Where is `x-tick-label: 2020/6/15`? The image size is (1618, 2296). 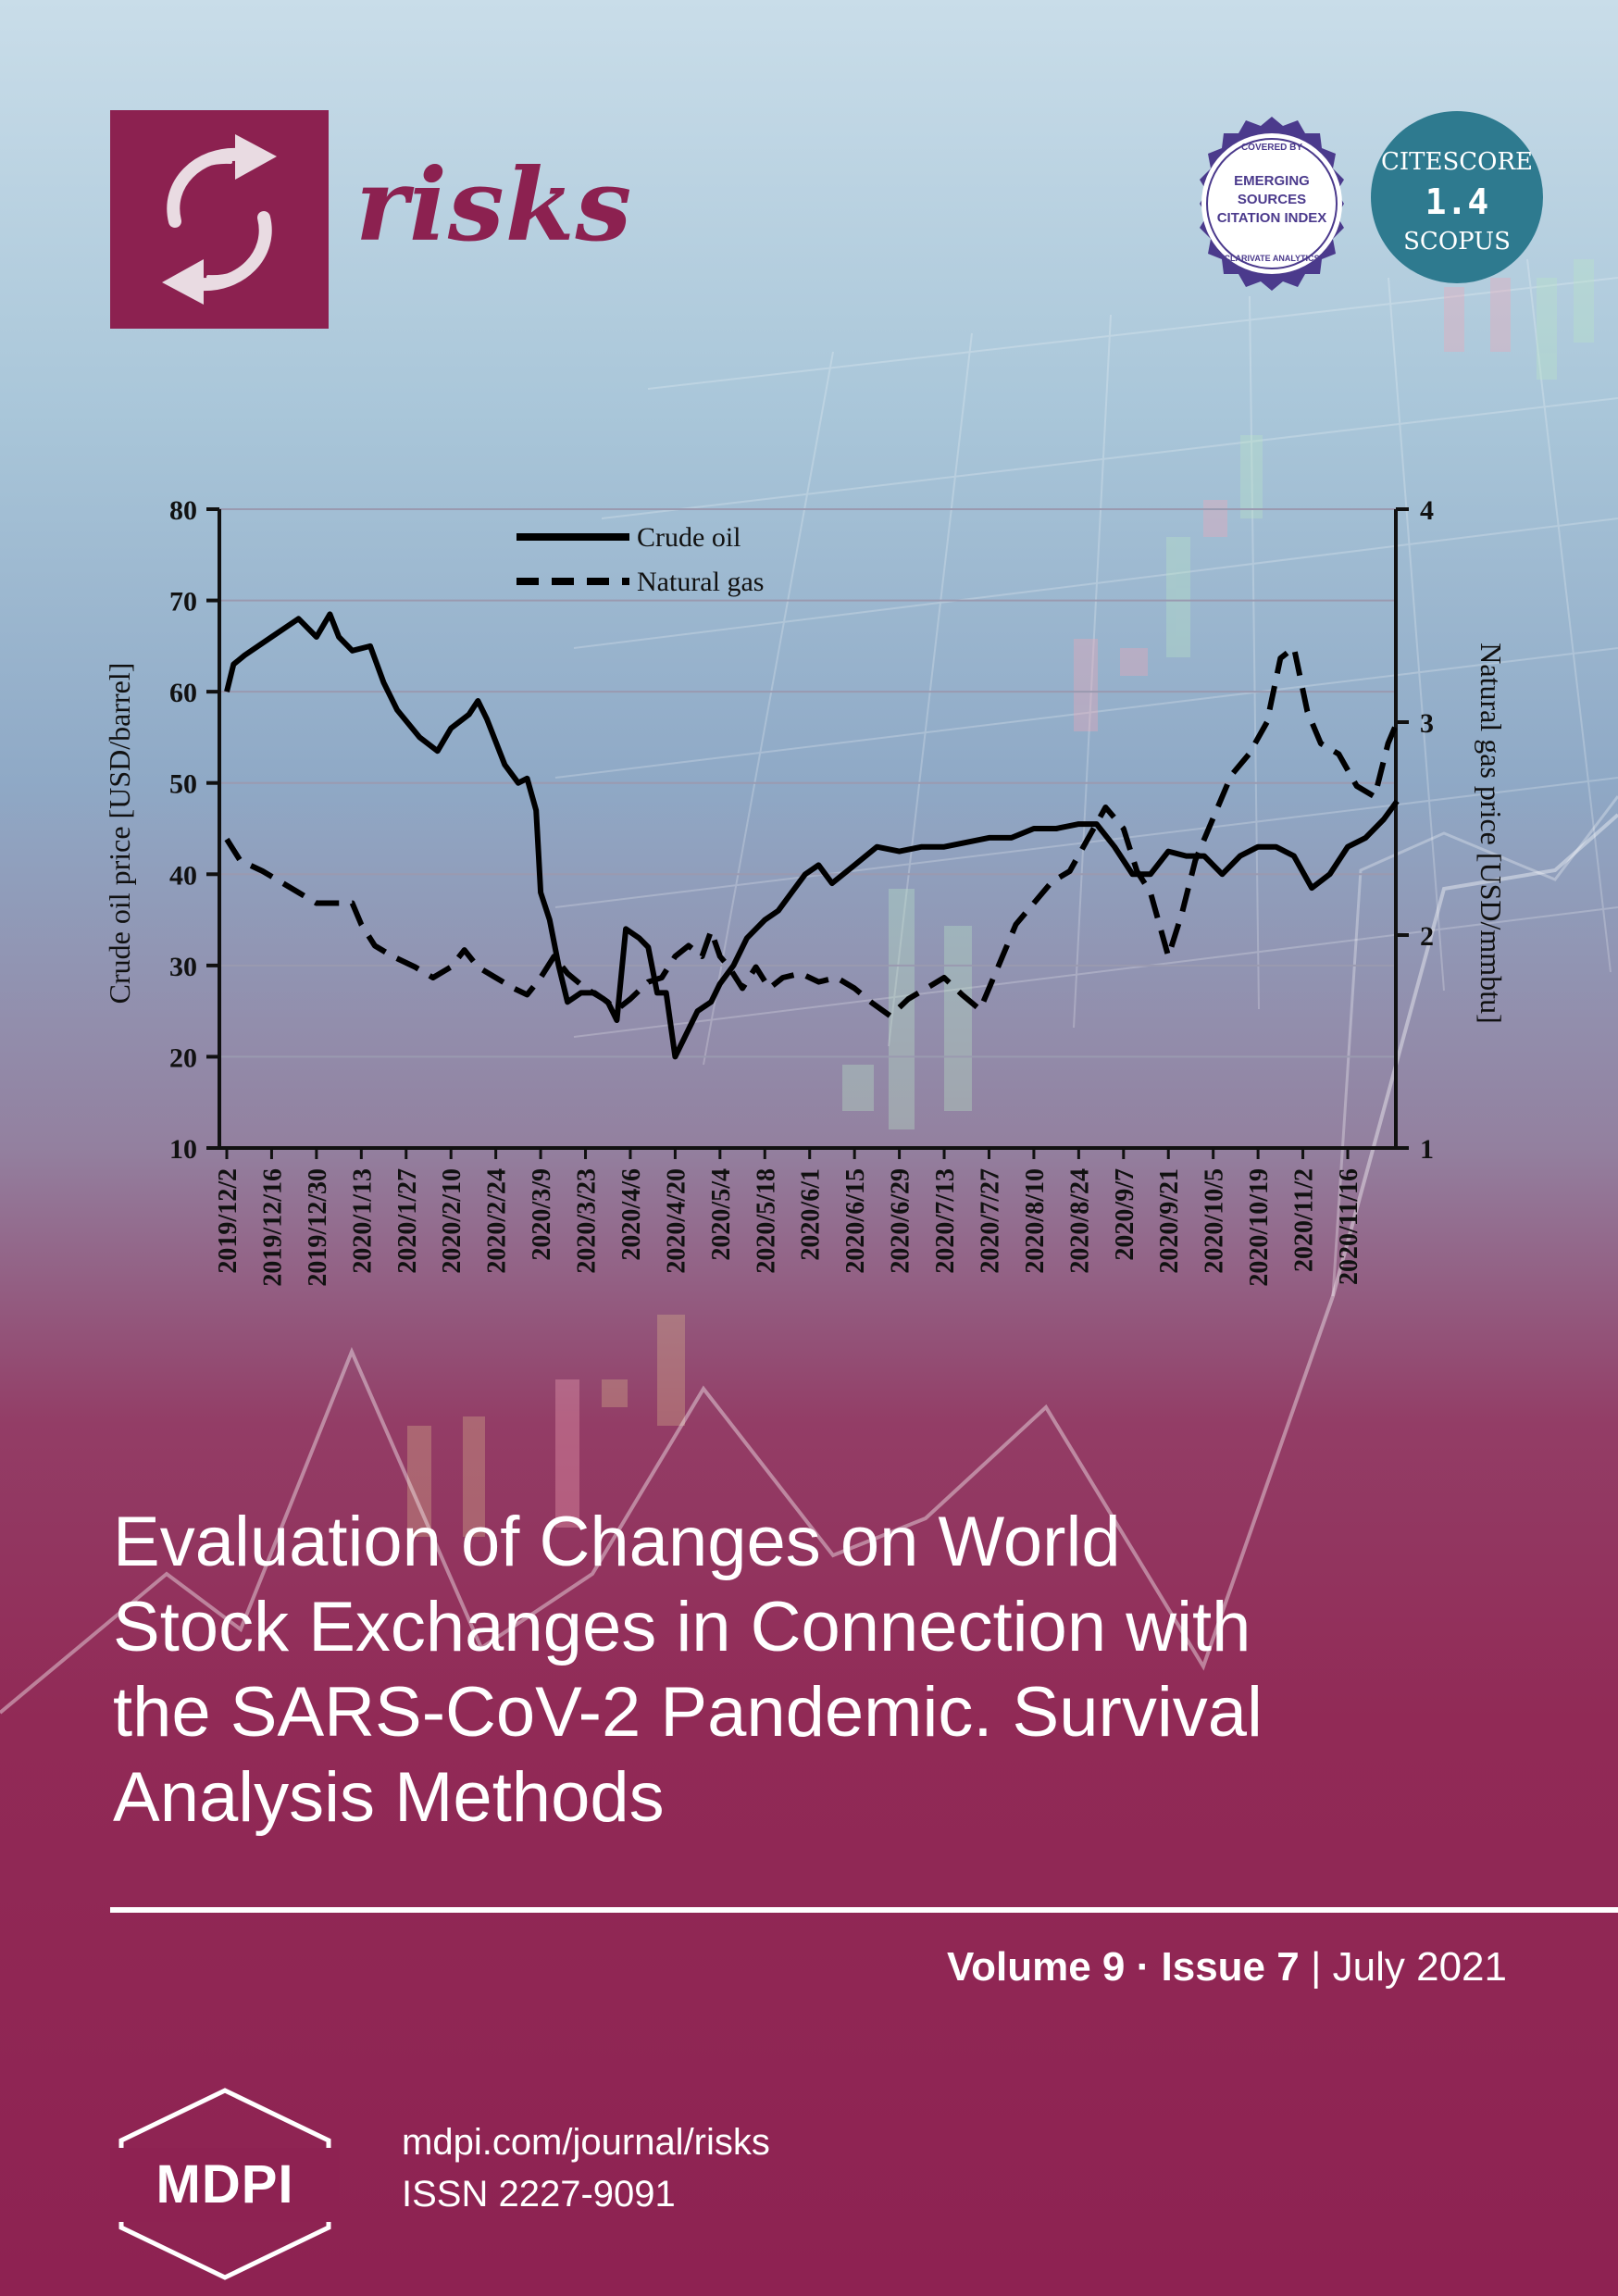 x-tick-label: 2020/6/15 is located at coordinates (855, 1221).